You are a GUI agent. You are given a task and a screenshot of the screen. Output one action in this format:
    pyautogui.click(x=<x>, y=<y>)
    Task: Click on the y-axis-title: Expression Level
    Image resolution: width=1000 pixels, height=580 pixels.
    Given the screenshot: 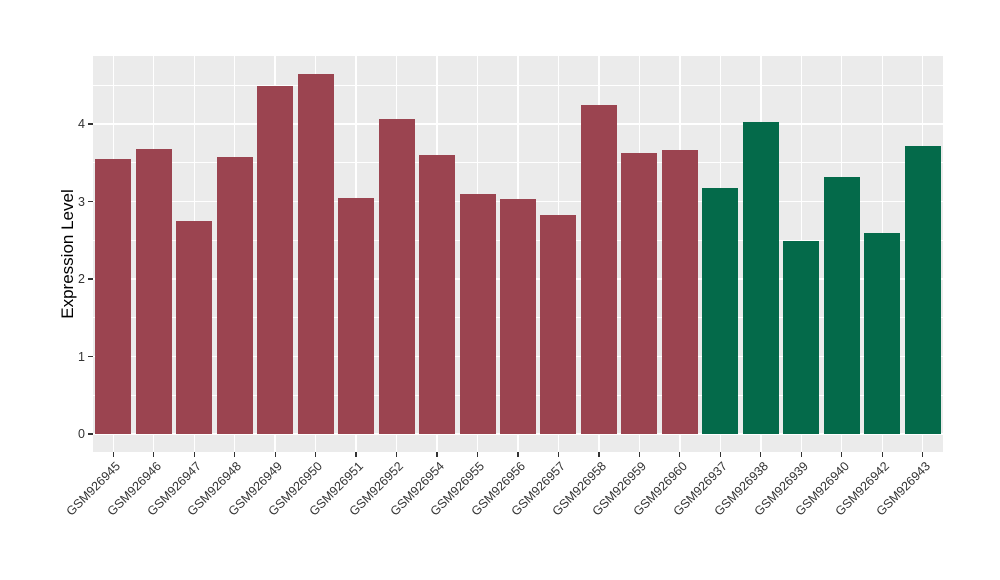 What is the action you would take?
    pyautogui.click(x=67, y=254)
    